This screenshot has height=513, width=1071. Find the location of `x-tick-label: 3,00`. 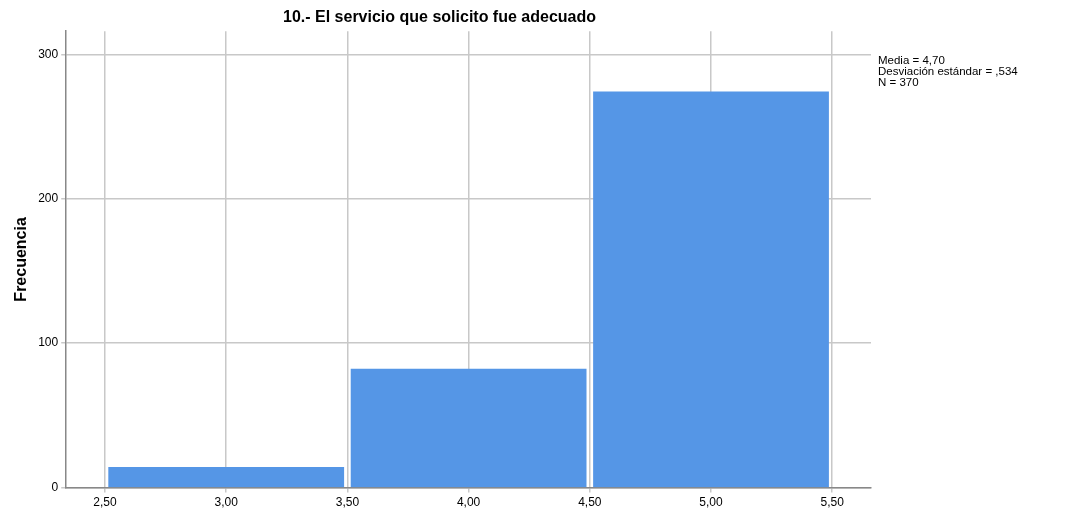

x-tick-label: 3,00 is located at coordinates (226, 502).